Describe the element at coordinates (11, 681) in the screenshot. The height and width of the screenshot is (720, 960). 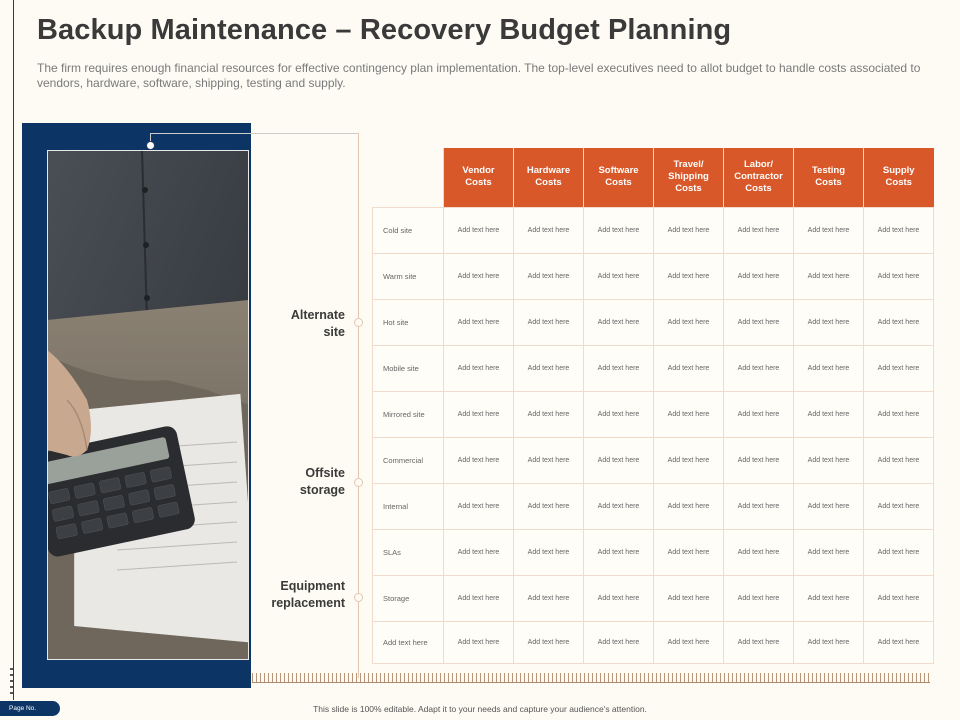
I see `vertical-dots-decoration` at that location.